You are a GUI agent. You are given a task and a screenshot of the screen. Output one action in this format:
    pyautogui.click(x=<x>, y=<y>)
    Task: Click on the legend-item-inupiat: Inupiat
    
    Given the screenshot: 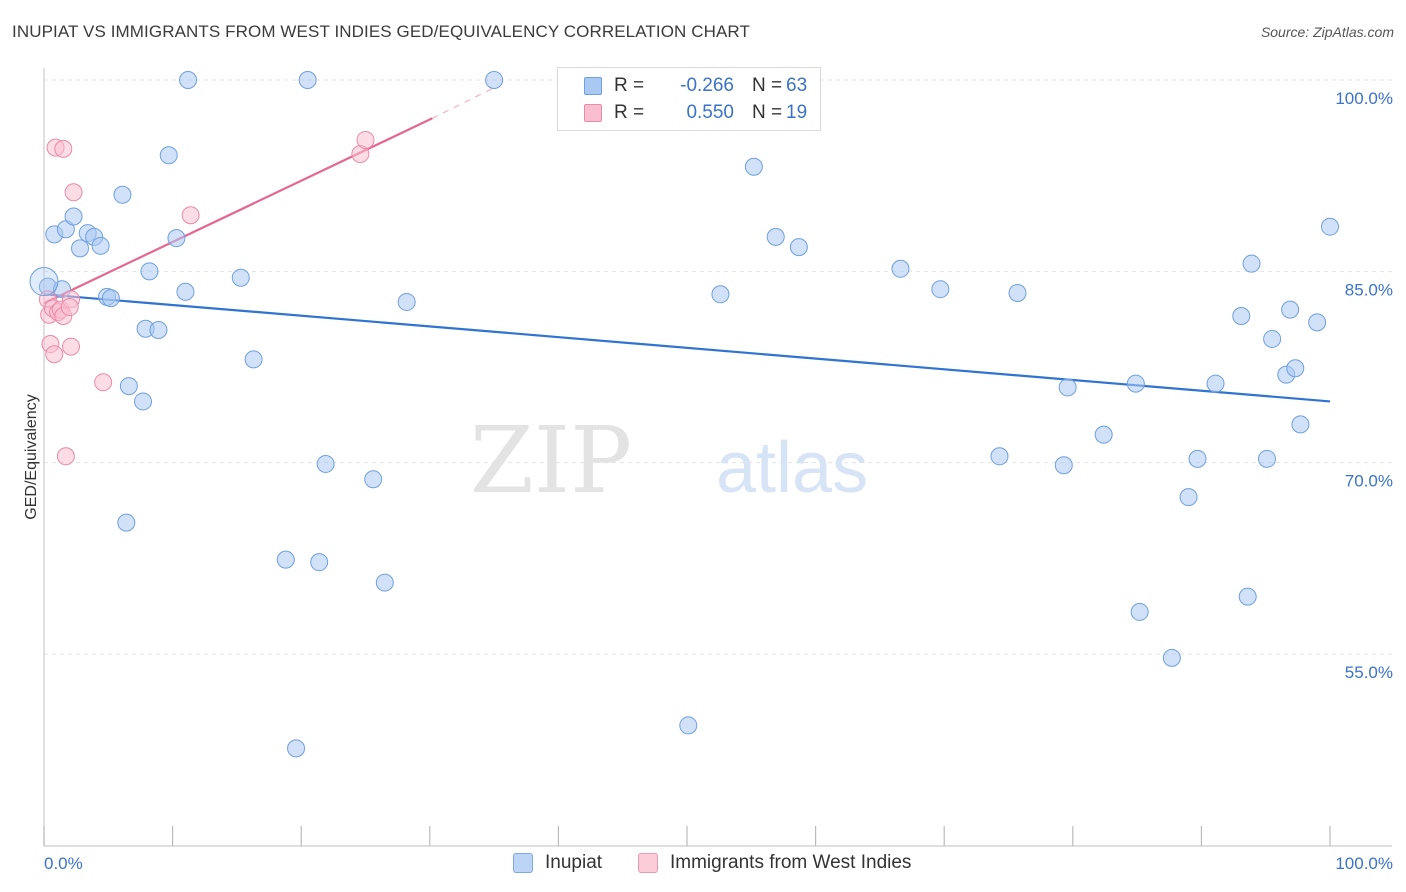 What is the action you would take?
    pyautogui.click(x=557, y=863)
    